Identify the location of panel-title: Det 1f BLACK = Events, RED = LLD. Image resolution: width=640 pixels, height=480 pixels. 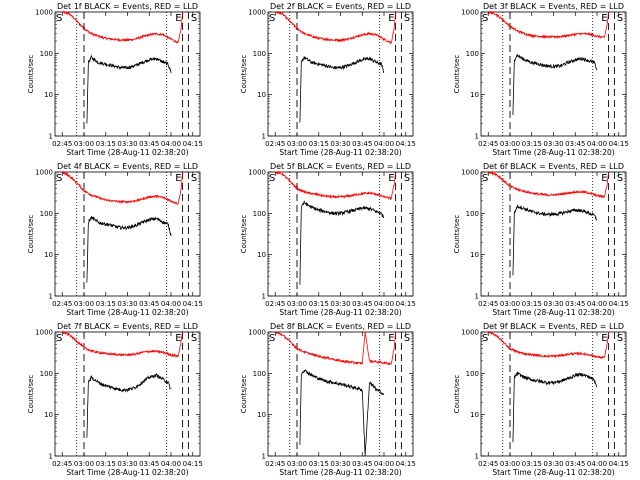
(127, 6).